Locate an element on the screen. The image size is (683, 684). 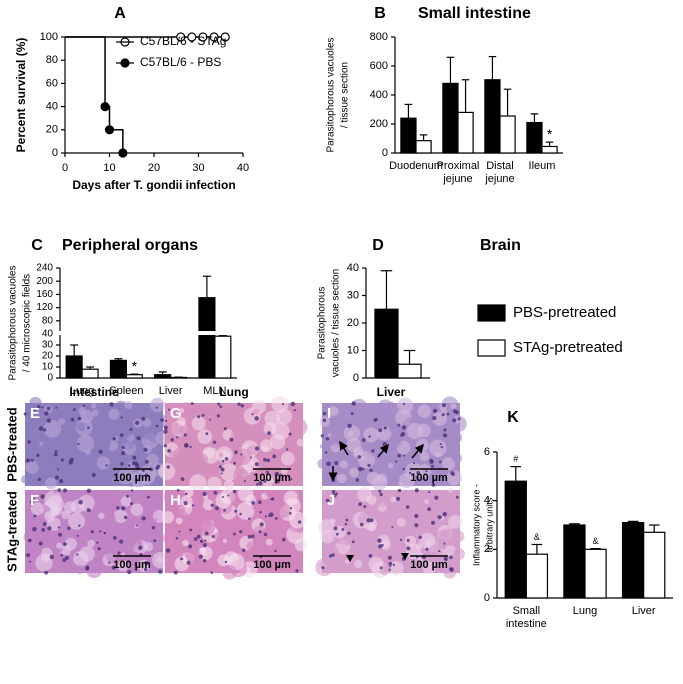
y-tick-label: 6 is located at coordinates (487, 452).